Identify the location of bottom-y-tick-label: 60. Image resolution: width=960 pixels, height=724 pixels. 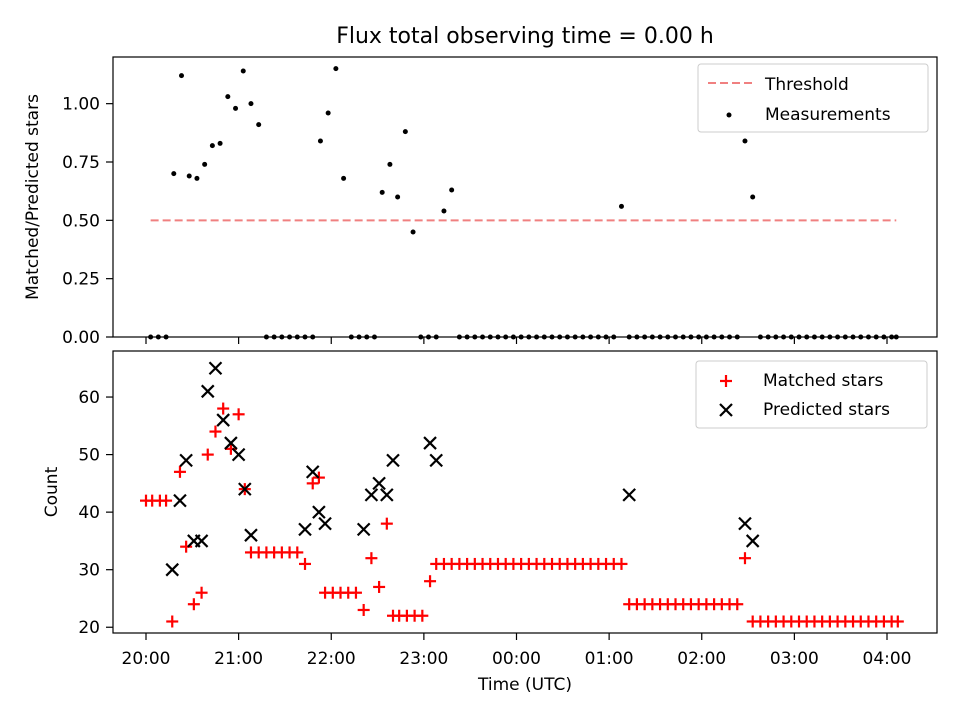
(89, 398).